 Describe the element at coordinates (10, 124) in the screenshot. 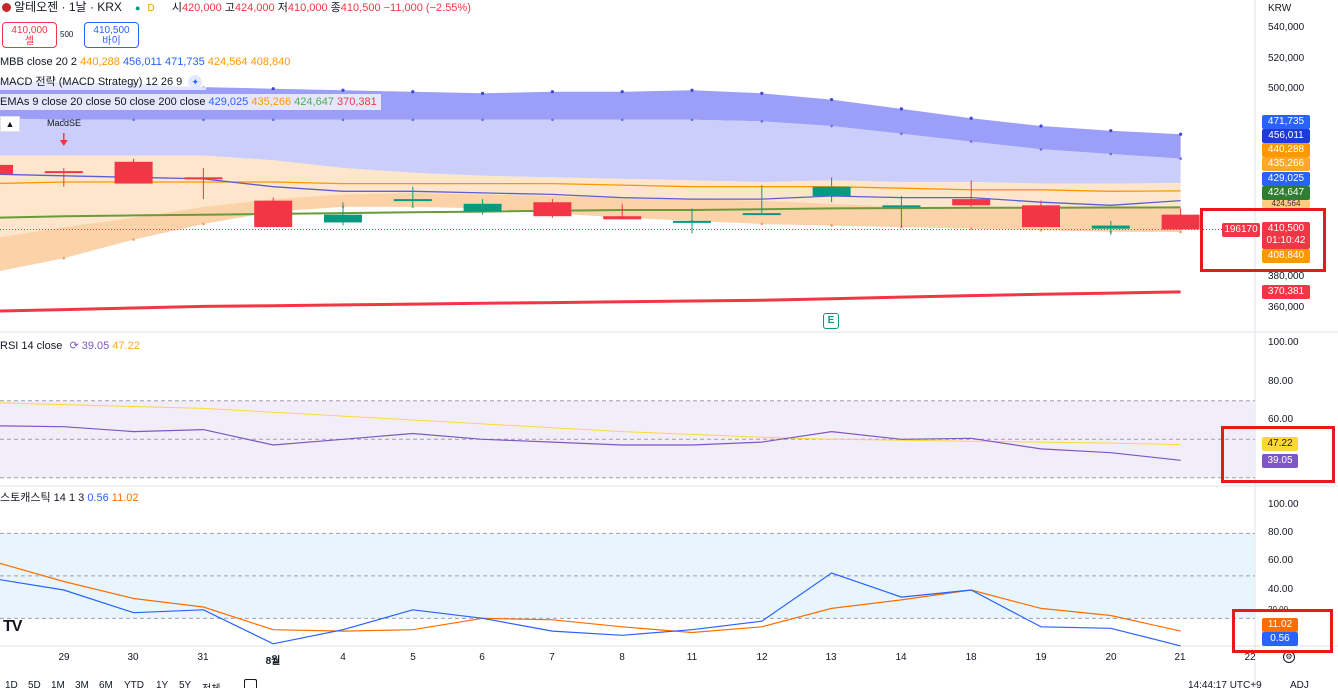

I see `collapse-legend-chevron-up-icon: ▲` at that location.